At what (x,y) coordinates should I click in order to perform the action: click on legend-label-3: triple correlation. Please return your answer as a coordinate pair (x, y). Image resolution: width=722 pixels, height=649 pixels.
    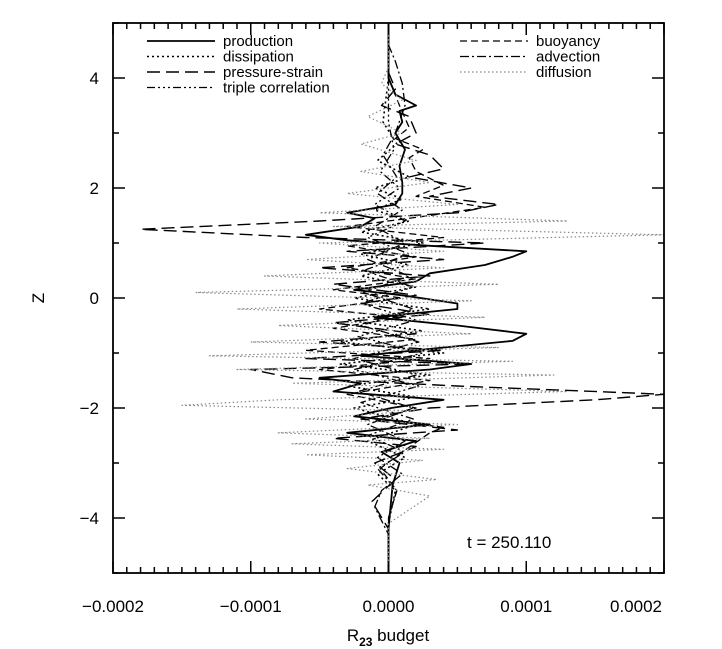
    Looking at the image, I should click on (276, 88).